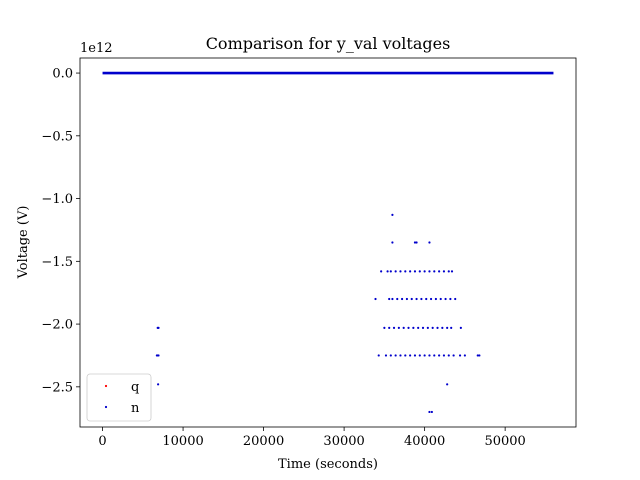  What do you see at coordinates (343, 441) in the screenshot?
I see `x-tick-label: 30000` at bounding box center [343, 441].